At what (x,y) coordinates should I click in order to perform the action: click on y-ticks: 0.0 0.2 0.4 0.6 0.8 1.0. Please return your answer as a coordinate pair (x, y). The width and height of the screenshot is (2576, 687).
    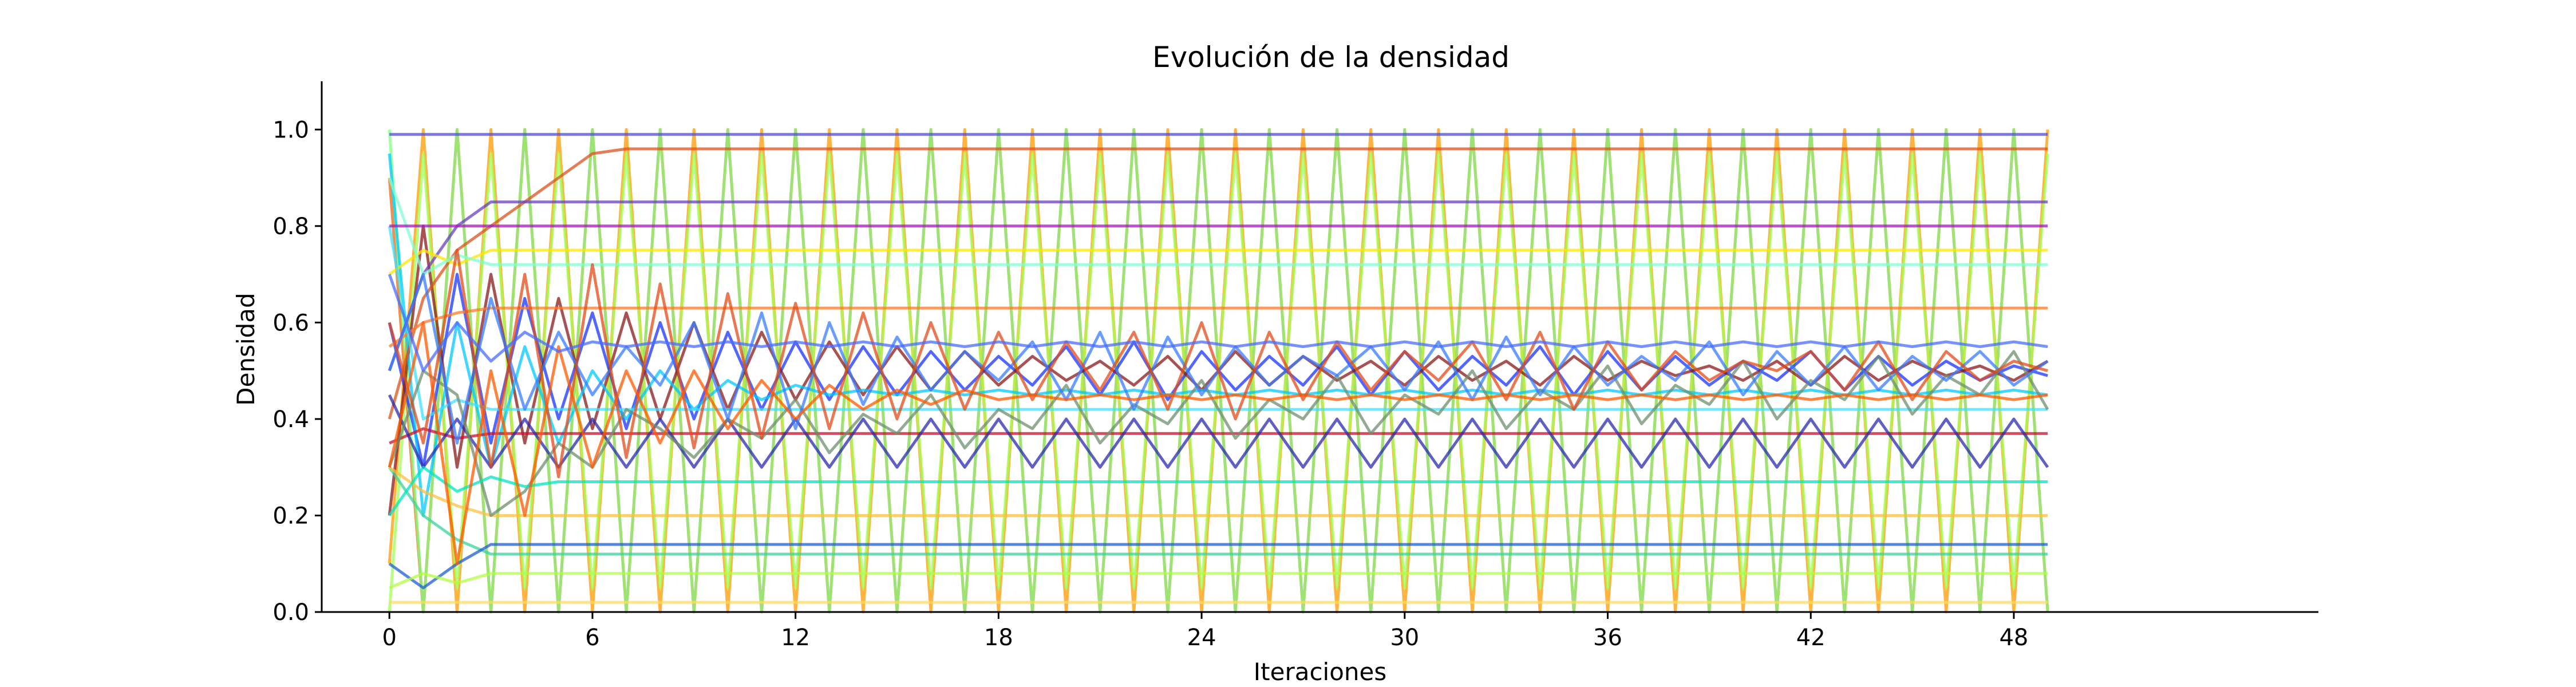
    Looking at the image, I should click on (297, 371).